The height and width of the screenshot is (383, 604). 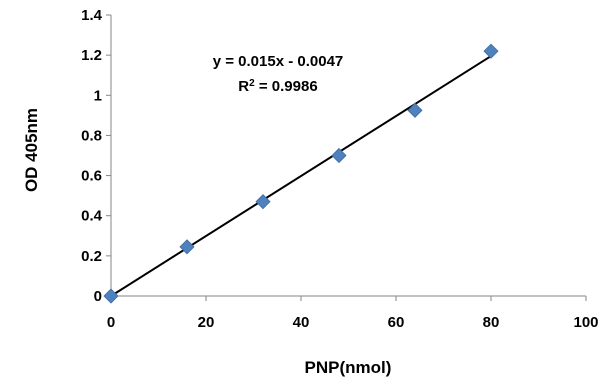 I want to click on r-squared-value: = 0.9986, so click(x=286, y=86).